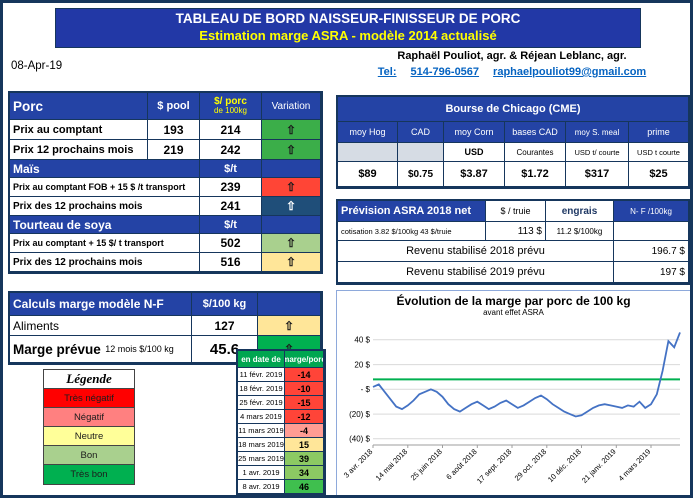 The image size is (693, 498). Describe the element at coordinates (89, 379) in the screenshot. I see `legend-title: Légende` at that location.